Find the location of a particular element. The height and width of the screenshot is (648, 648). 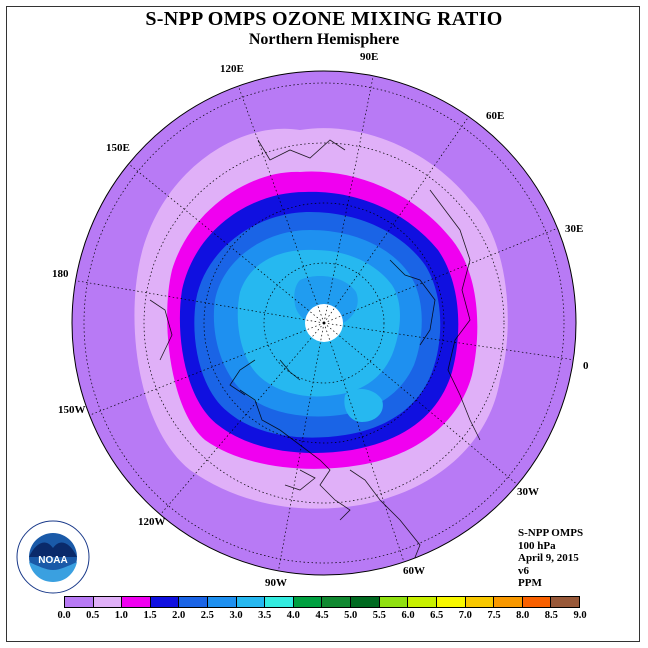

info-version: v6 is located at coordinates (523, 570).